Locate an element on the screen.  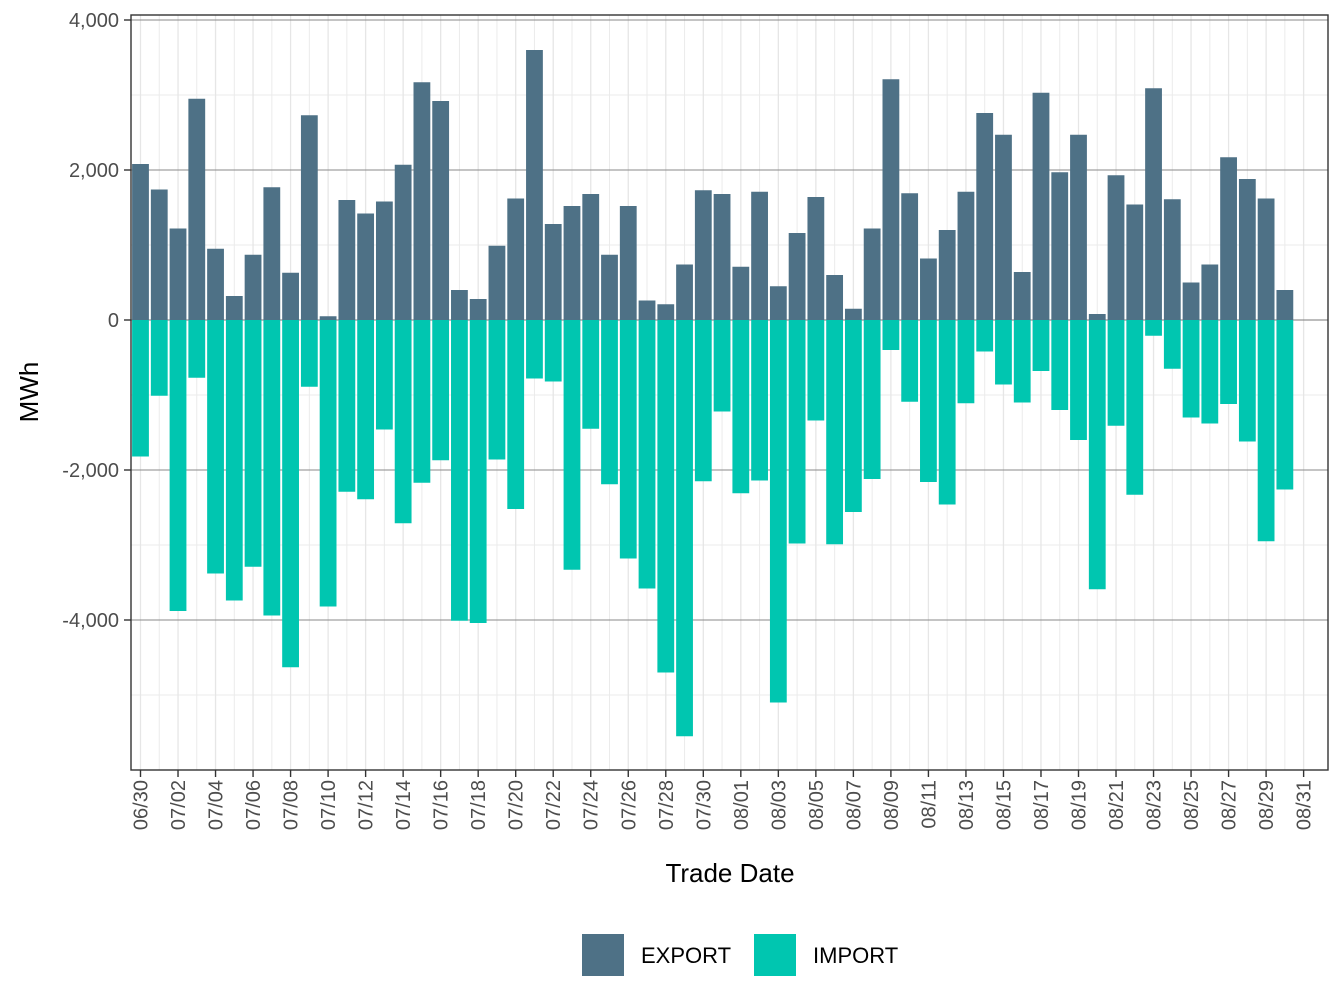
x-tick-label: 07/08 is located at coordinates (292, 805).